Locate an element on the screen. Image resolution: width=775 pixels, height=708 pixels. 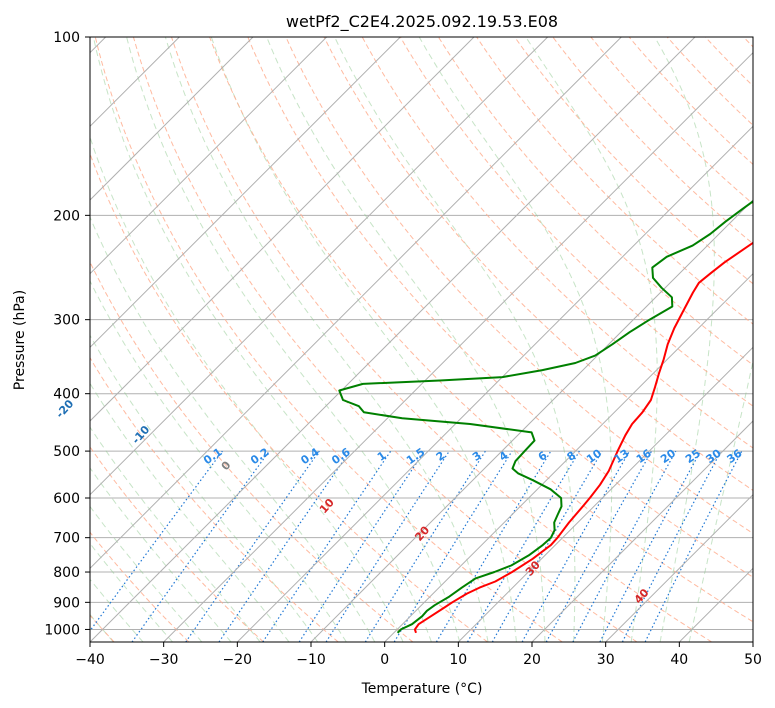
x-tick-label--20: −20 is located at coordinates (238, 660).